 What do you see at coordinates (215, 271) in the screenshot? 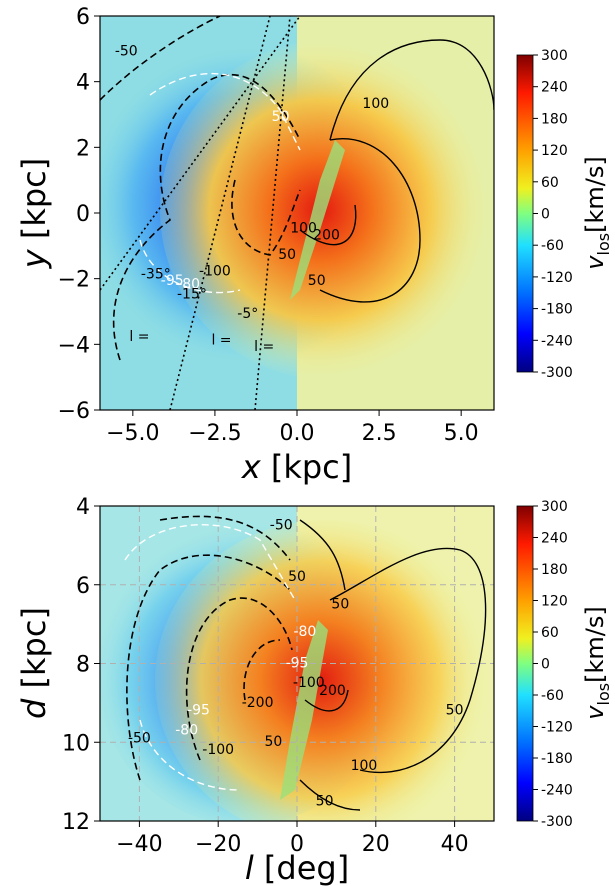
I see `top-contour-label: -100` at bounding box center [215, 271].